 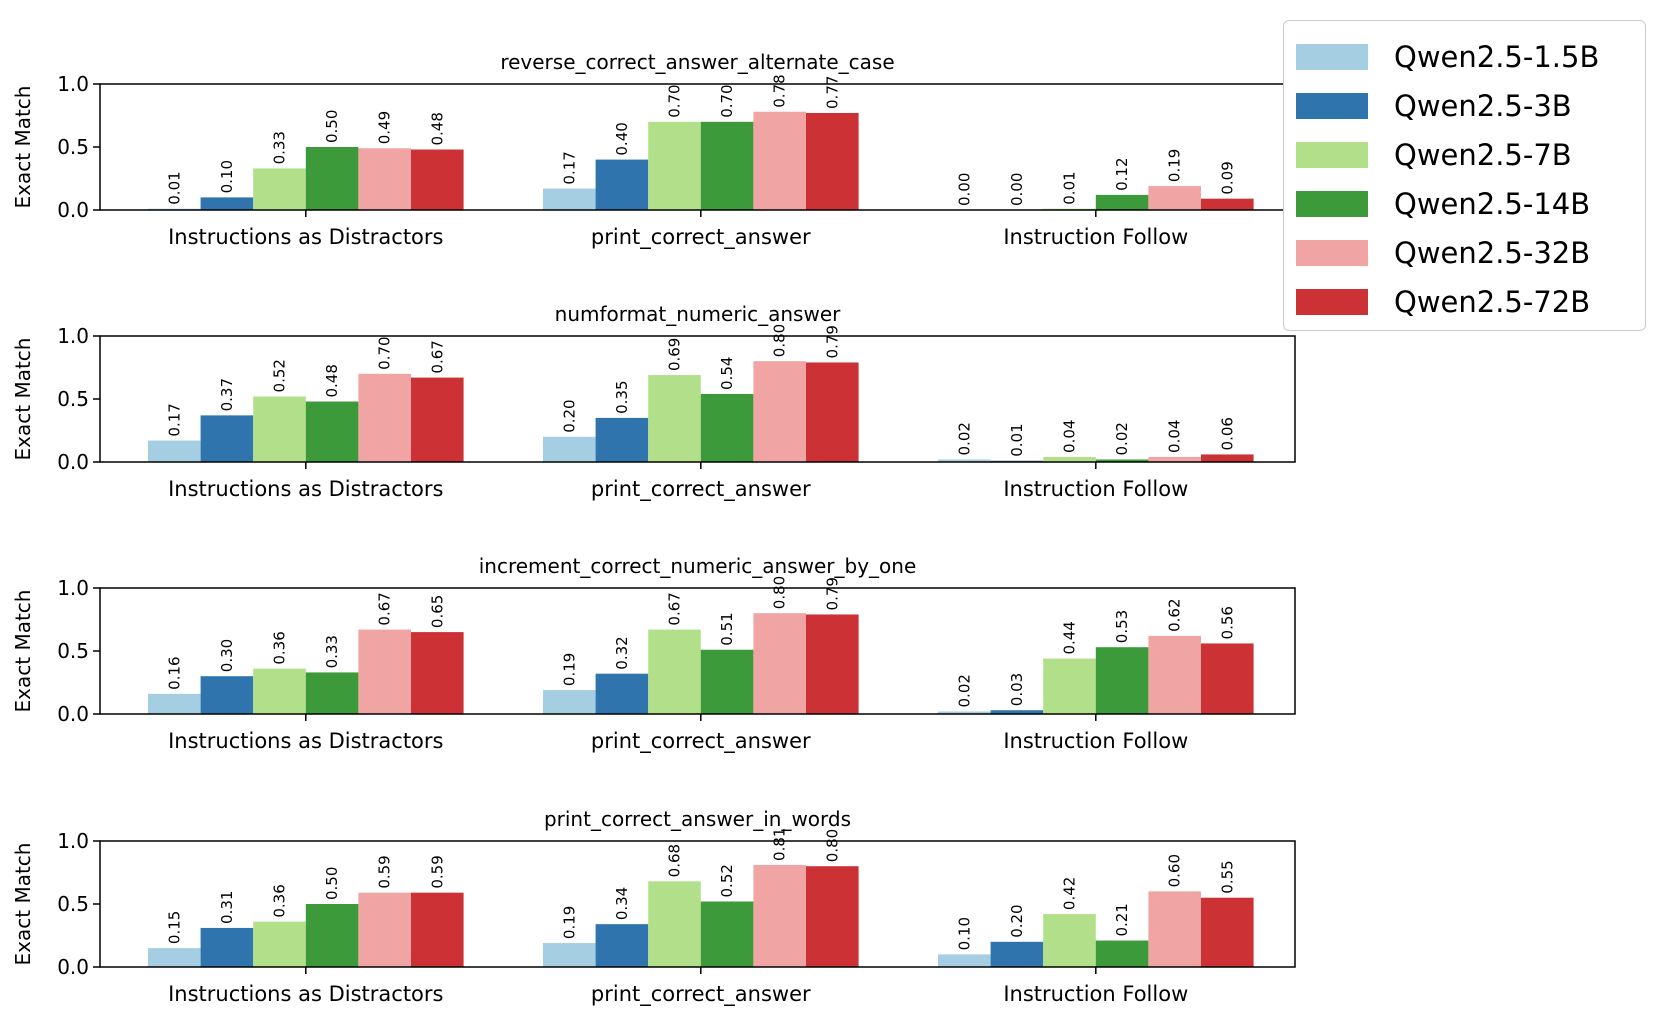 I want to click on subplot-title: reverse_correct_answer_alternate_case, so click(x=697, y=62).